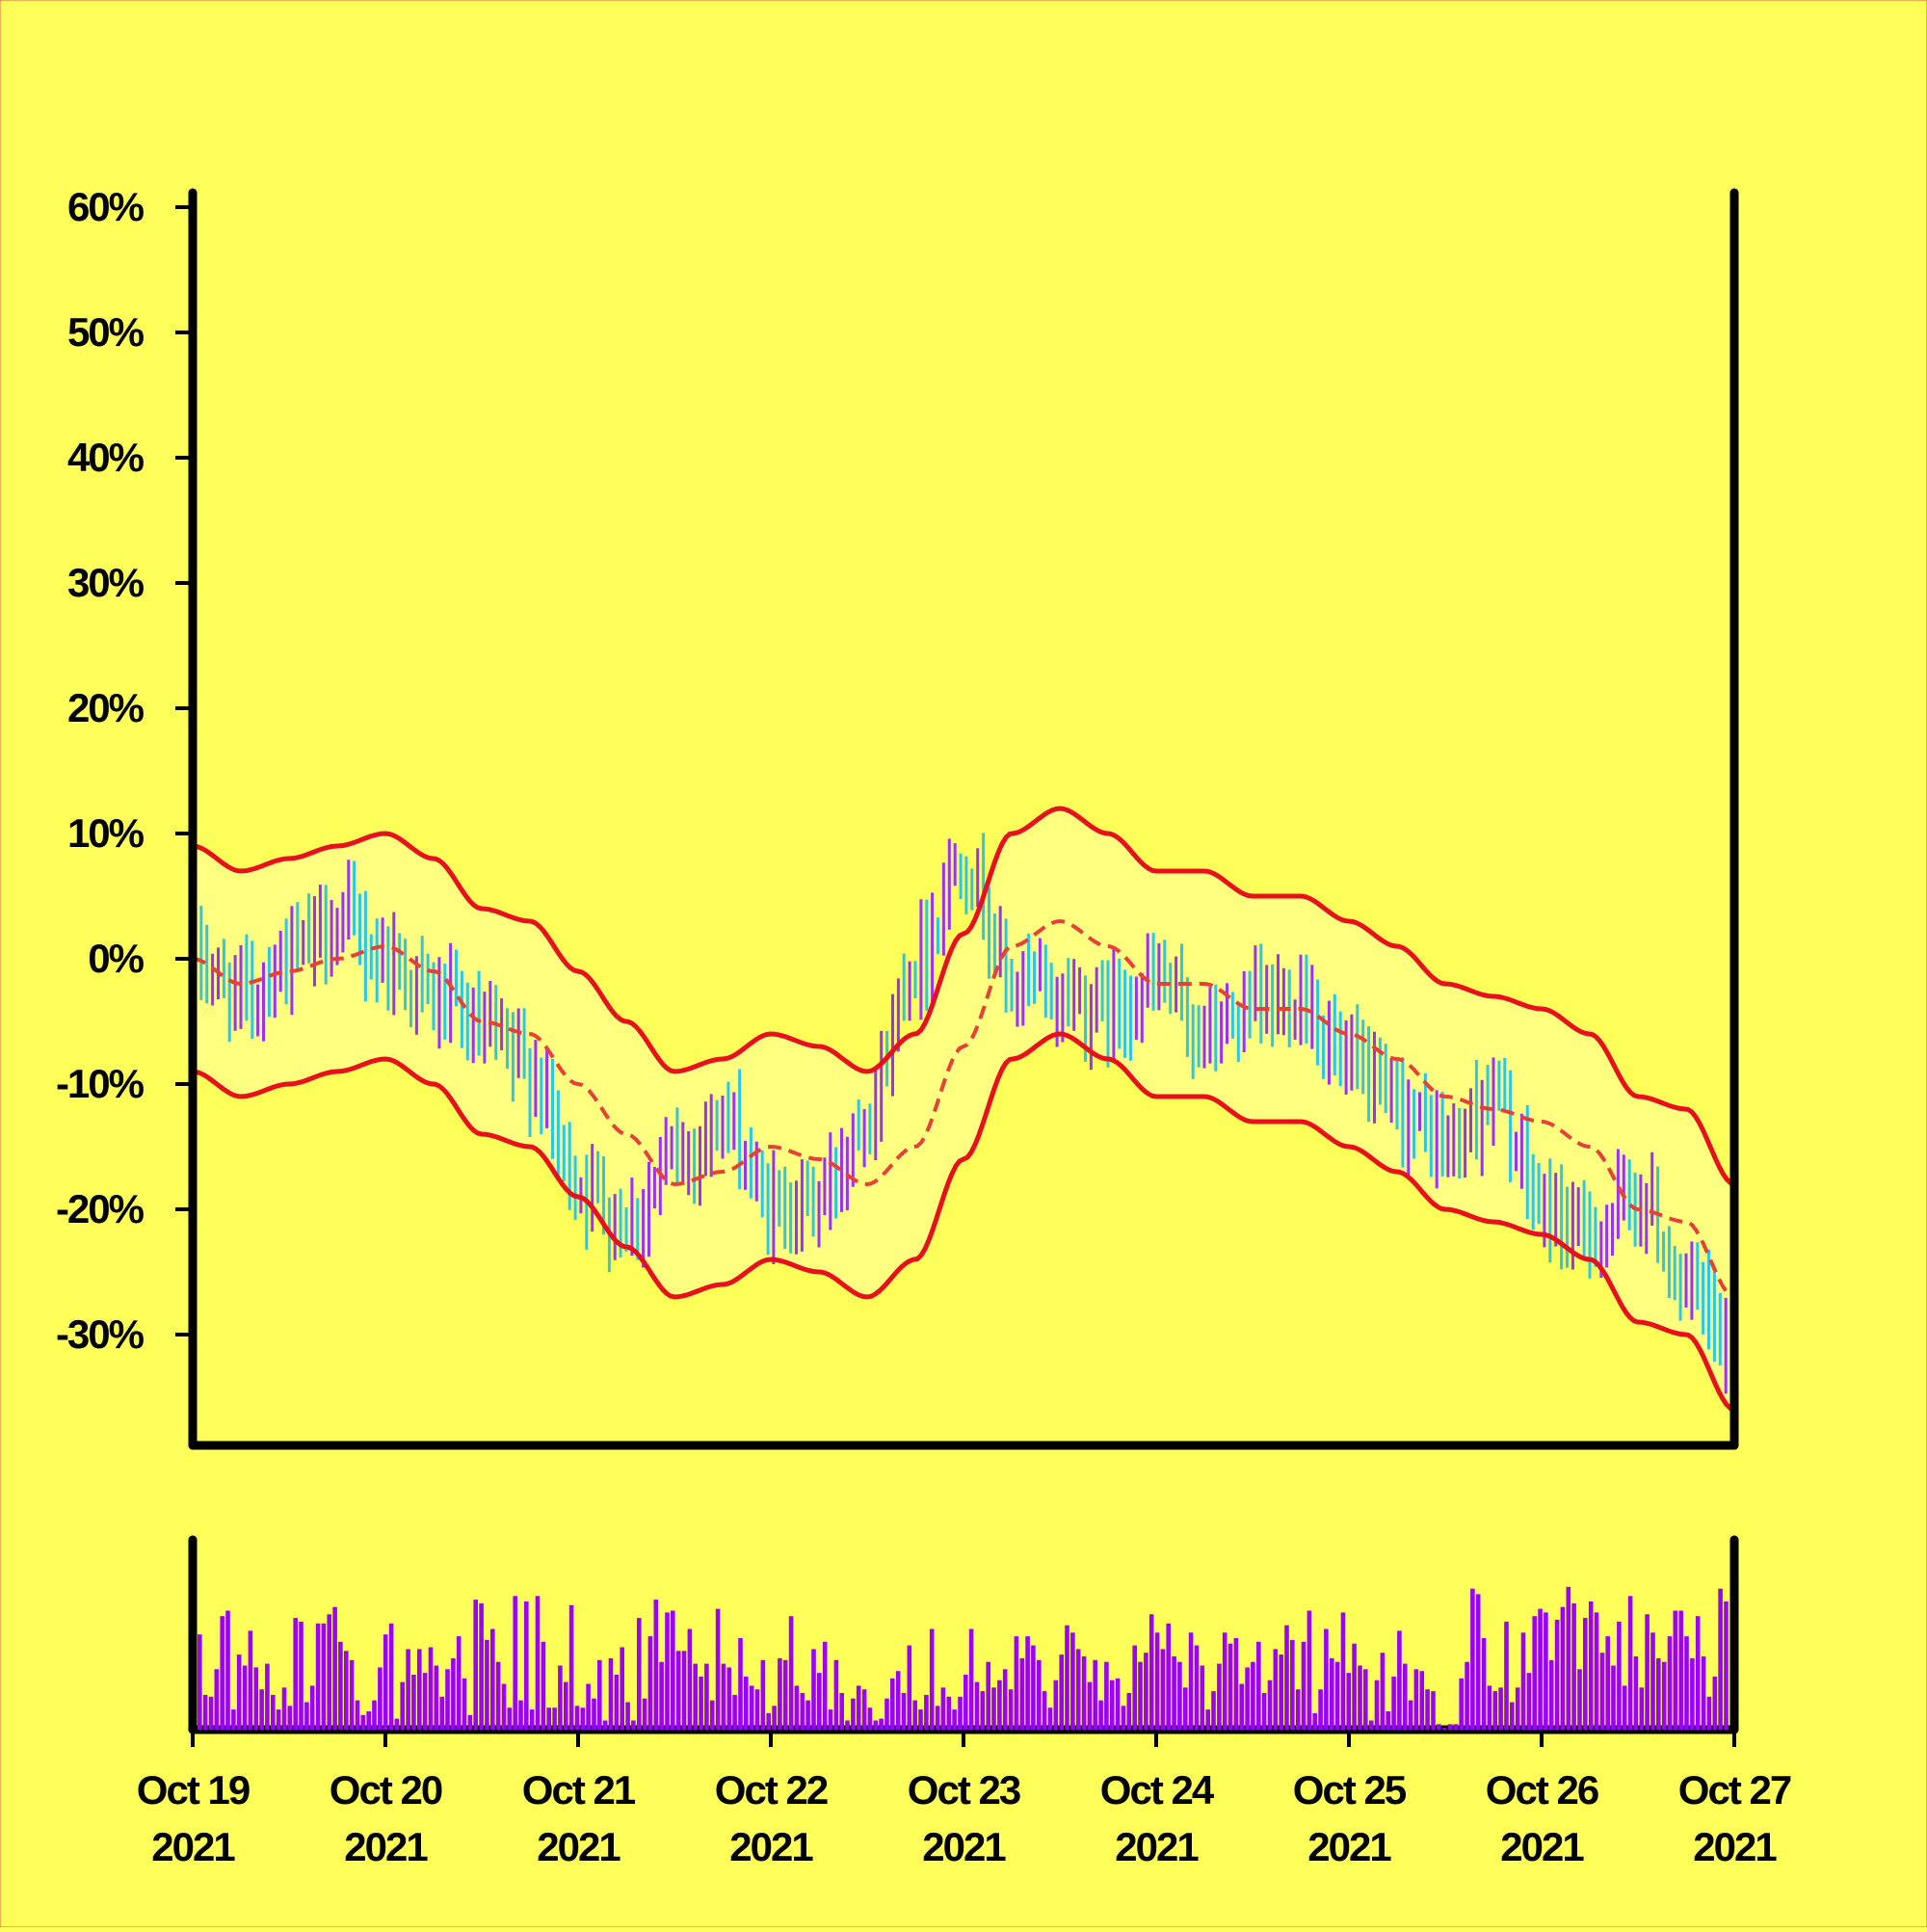 The height and width of the screenshot is (1932, 1927). I want to click on y-axis-ticks: 60% 50% 40% 30% 20% 10% 0% -10% -20% -30%, so click(125, 770).